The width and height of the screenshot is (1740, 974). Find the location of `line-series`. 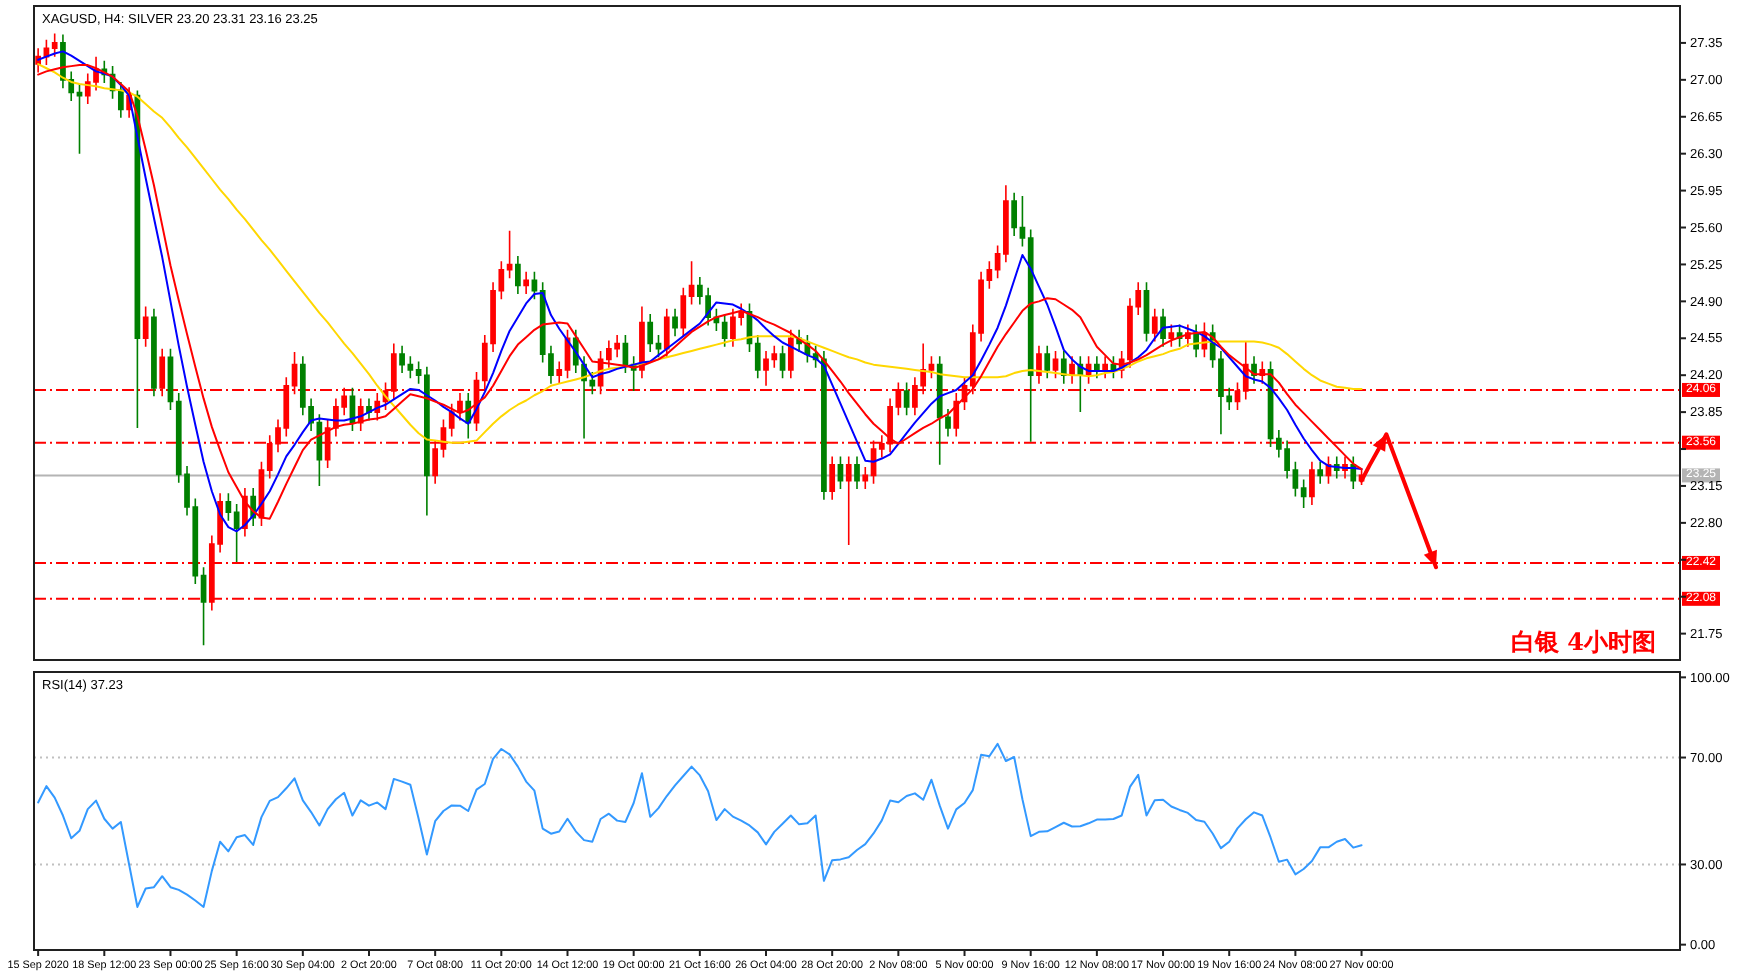

line-series is located at coordinates (700, 825).